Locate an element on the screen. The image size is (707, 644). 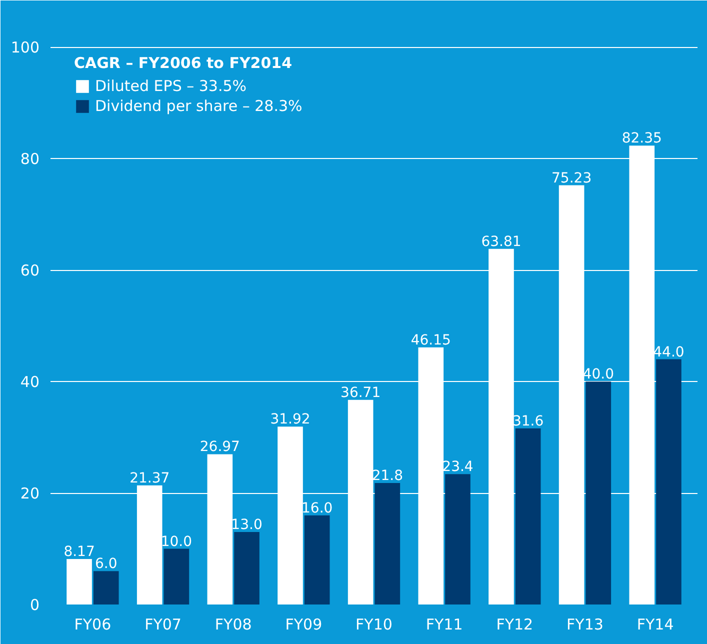
y-tick-label: 80 is located at coordinates (30, 159).